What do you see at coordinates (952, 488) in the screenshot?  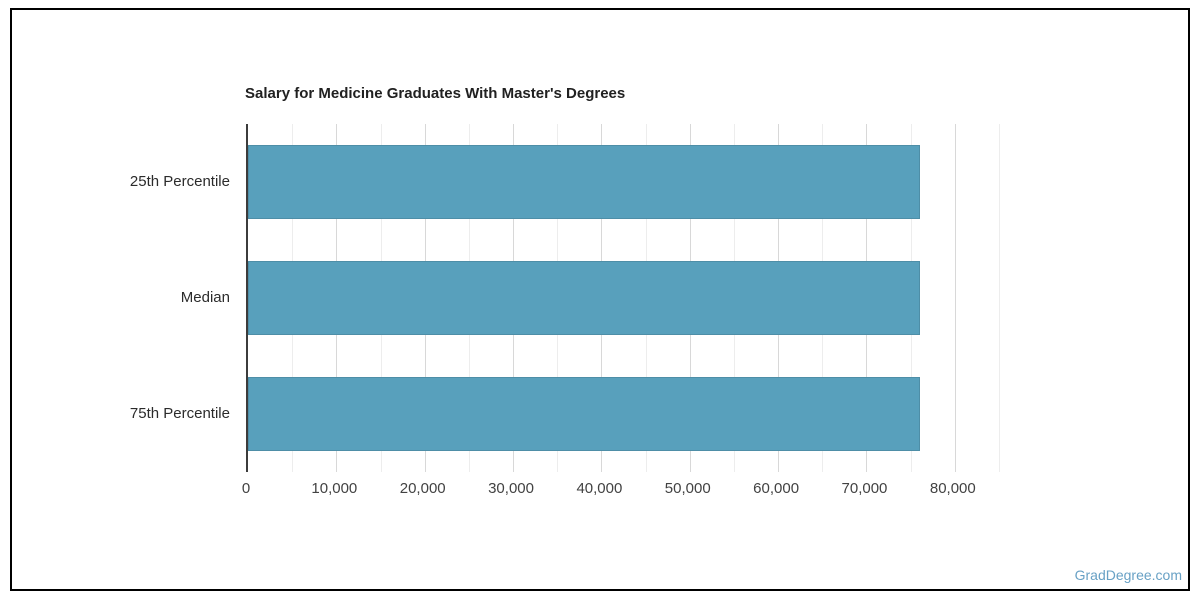 I see `x-tick-label: 80,000` at bounding box center [952, 488].